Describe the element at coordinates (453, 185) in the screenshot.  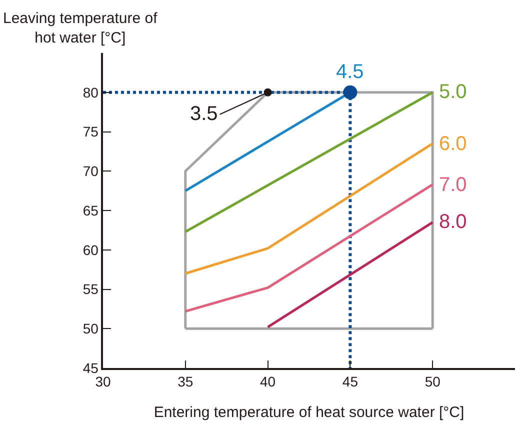
I see `series-label: 7.0` at that location.